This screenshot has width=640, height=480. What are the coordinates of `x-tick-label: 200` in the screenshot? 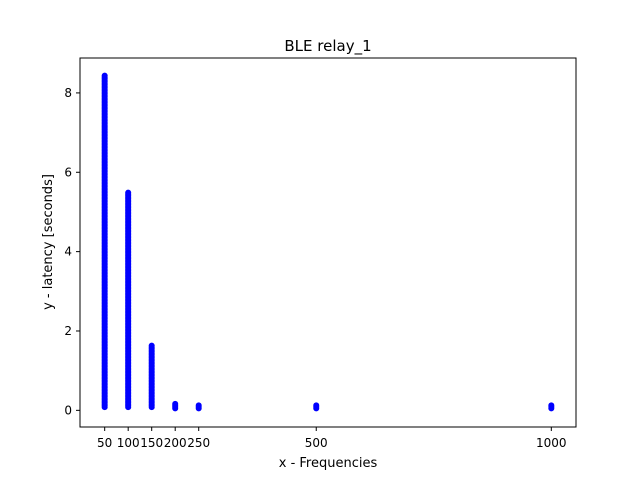 It's located at (175, 443).